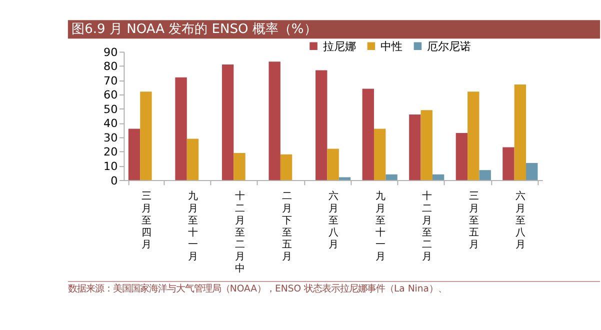  What do you see at coordinates (110, 52) in the screenshot?
I see `y-tick-label: 90` at bounding box center [110, 52].